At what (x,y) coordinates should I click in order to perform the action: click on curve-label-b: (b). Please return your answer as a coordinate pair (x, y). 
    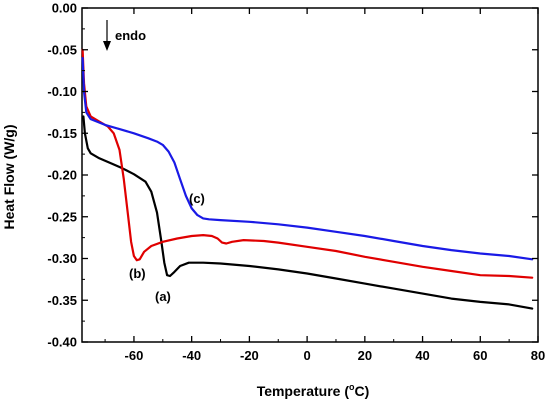
    Looking at the image, I should click on (137, 273).